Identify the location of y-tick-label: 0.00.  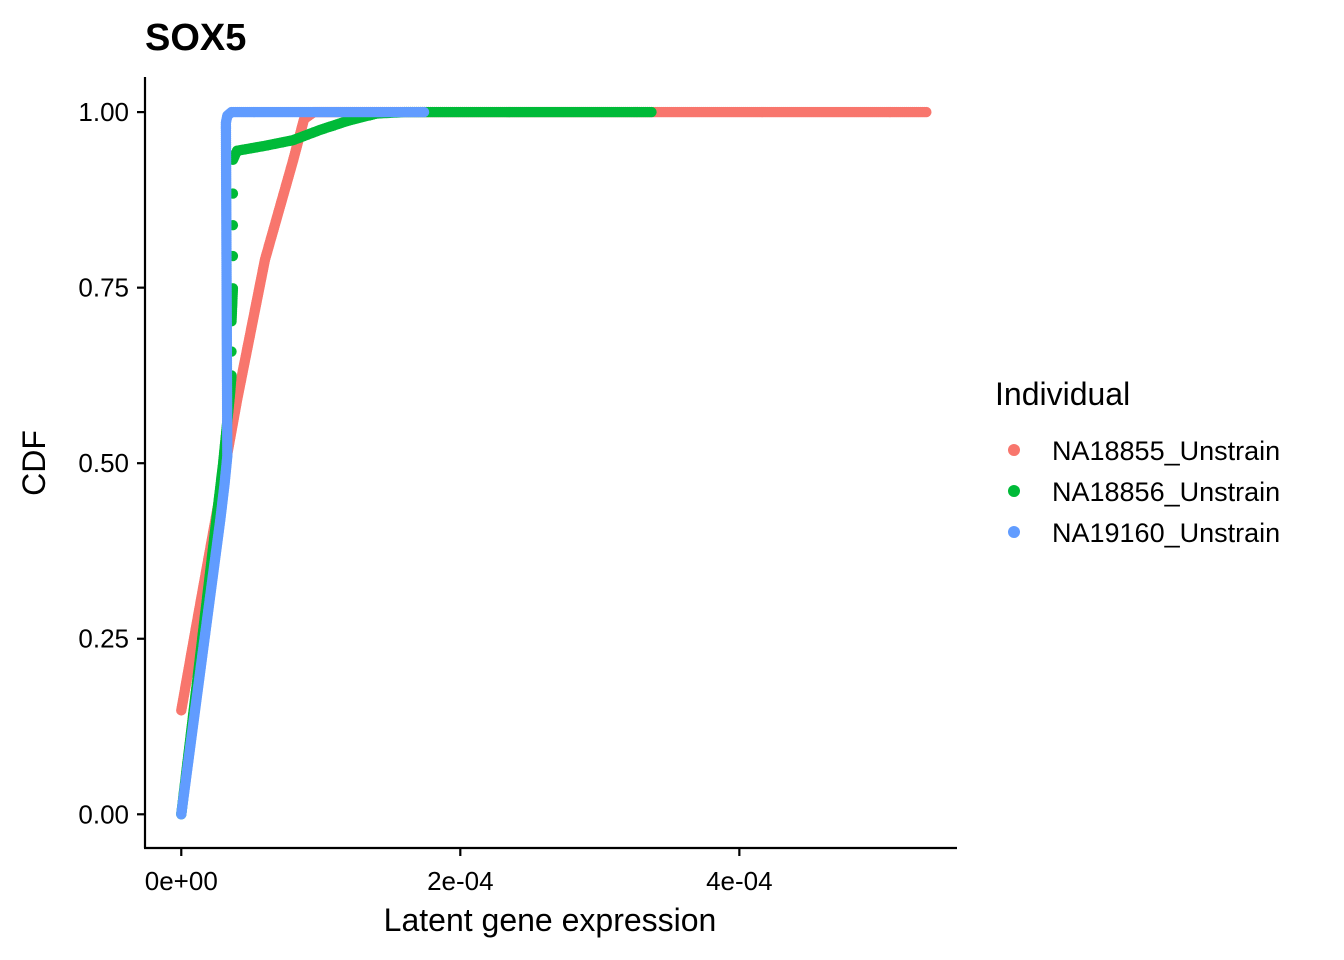
(103, 814).